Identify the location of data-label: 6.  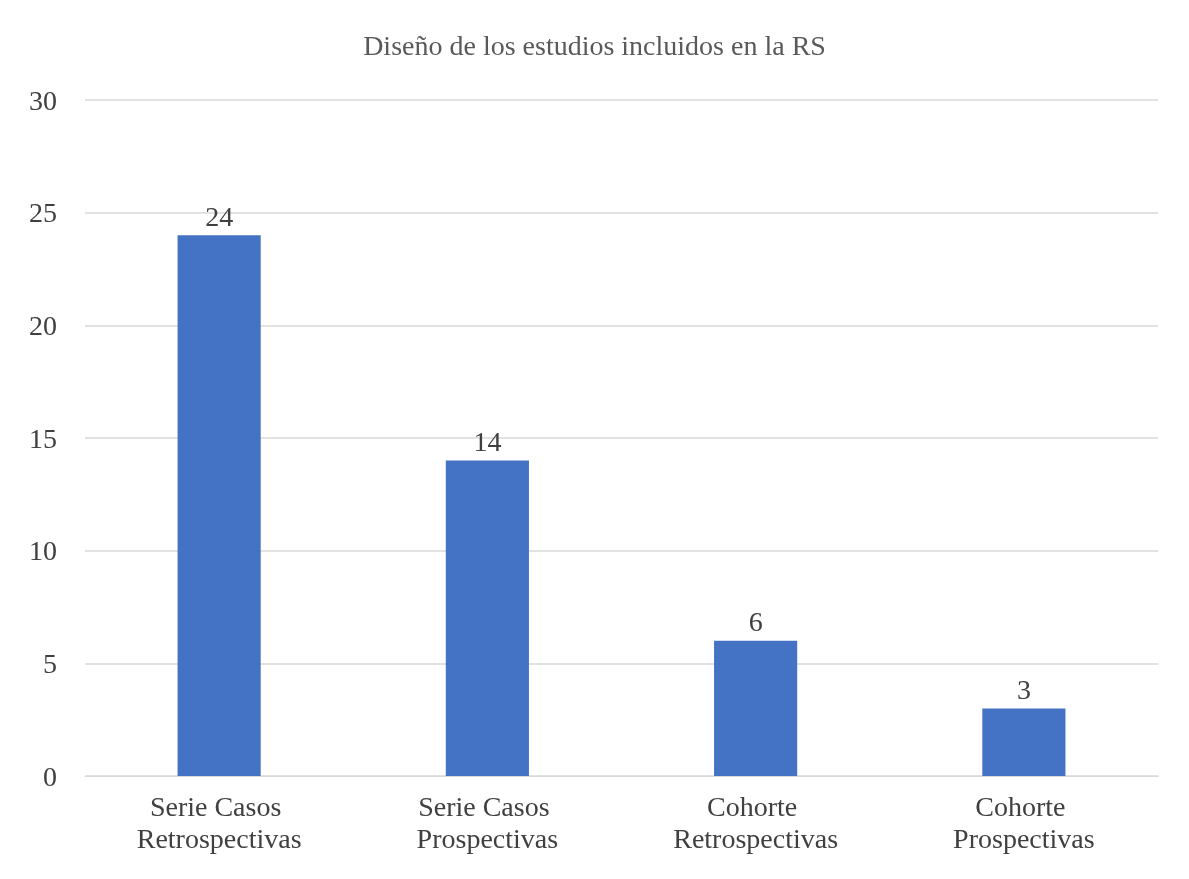
(755, 622).